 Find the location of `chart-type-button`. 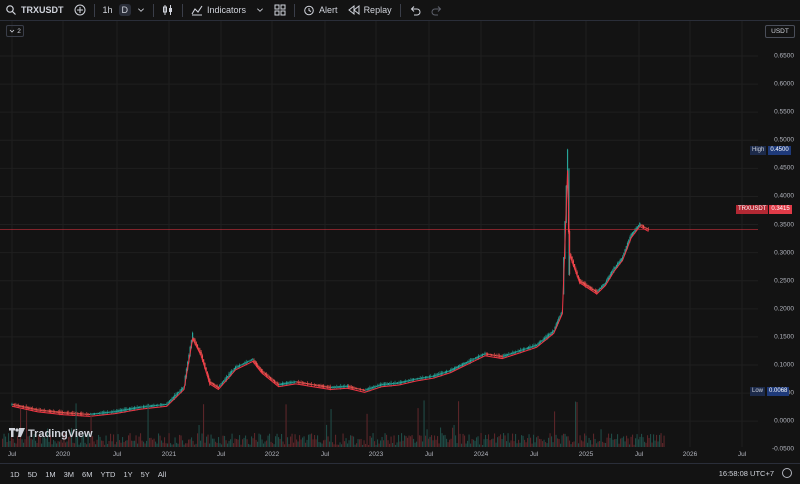

chart-type-button is located at coordinates (168, 10).